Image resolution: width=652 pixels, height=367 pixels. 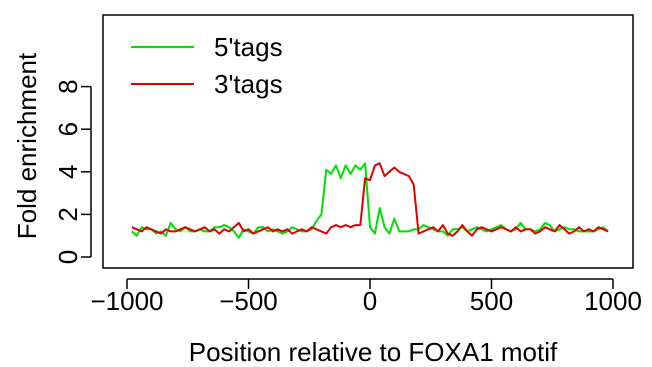 What do you see at coordinates (126, 301) in the screenshot?
I see `x-tick-label: −1000` at bounding box center [126, 301].